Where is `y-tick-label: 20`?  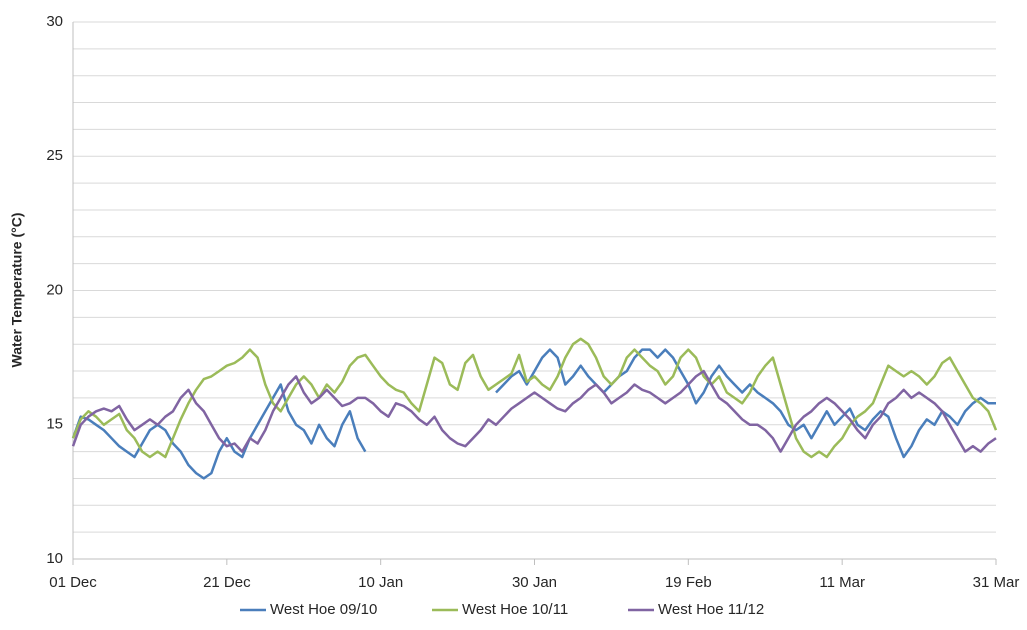 y-tick-label: 20 is located at coordinates (54, 289).